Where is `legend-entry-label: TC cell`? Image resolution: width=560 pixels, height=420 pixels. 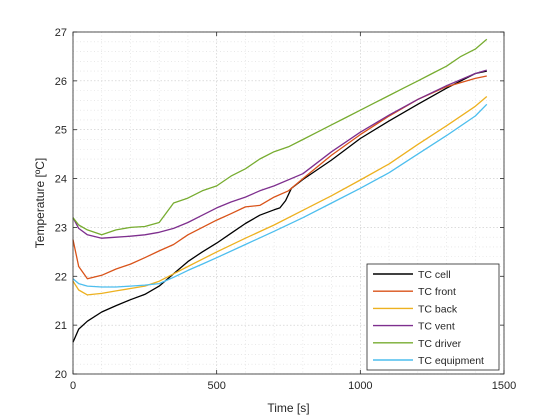
legend-entry-label: TC cell is located at coordinates (434, 275).